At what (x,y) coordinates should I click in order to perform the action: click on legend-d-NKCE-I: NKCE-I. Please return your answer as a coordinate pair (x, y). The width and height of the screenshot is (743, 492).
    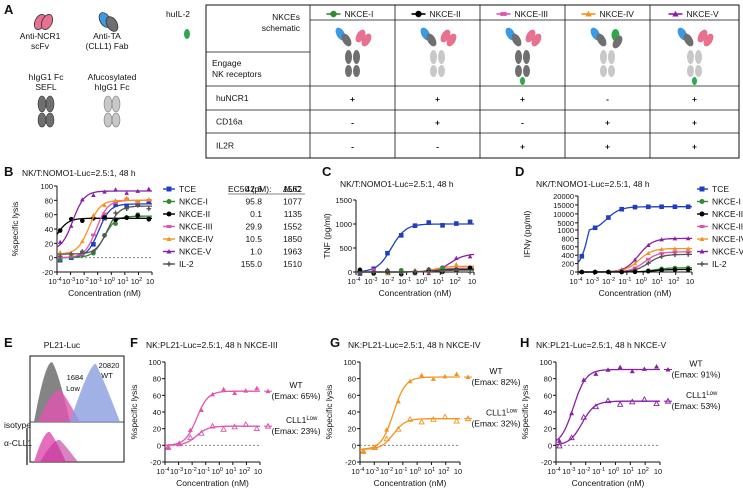
    Looking at the image, I should click on (726, 202).